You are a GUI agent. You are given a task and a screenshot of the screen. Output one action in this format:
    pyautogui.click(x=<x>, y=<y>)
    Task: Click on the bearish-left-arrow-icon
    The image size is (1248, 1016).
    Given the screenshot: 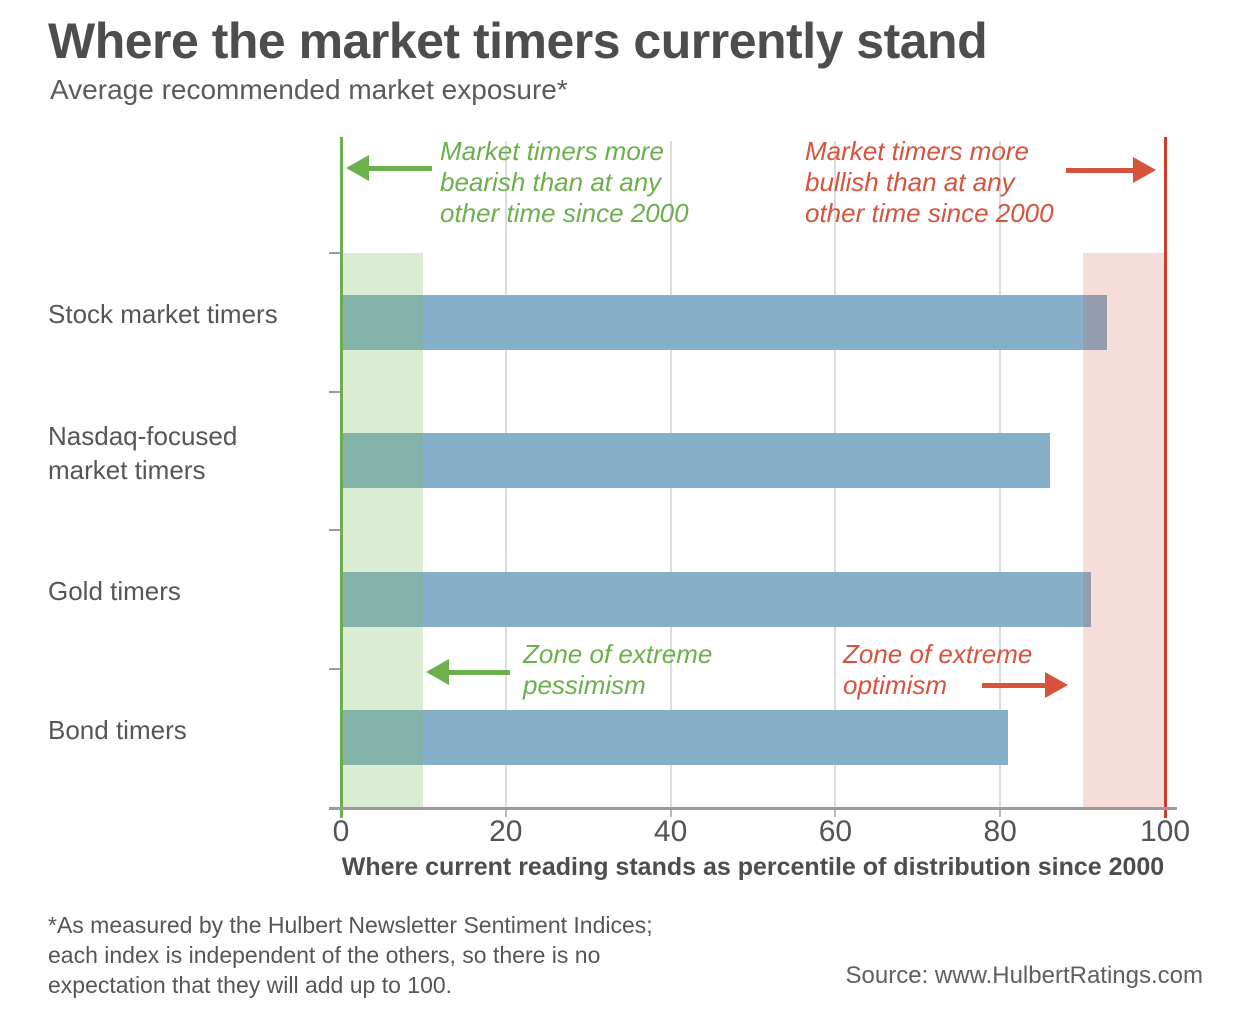 What is the action you would take?
    pyautogui.click(x=389, y=168)
    